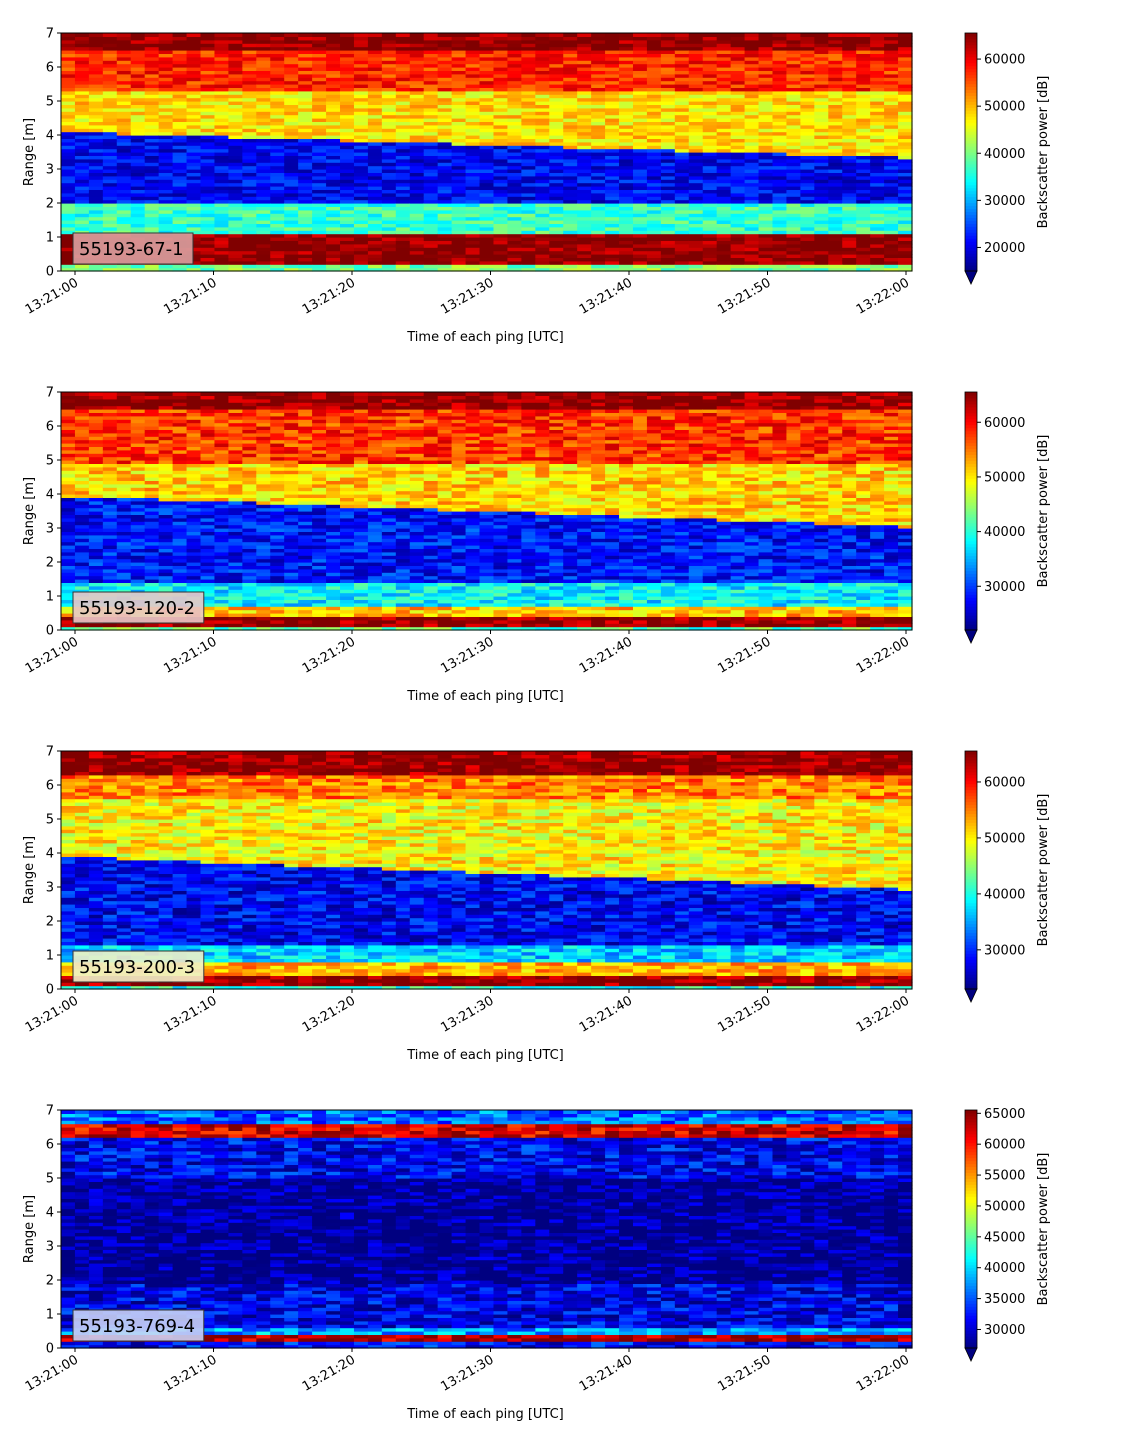 The height and width of the screenshot is (1436, 1140). I want to click on x-tick-label: 13:21:30, so click(467, 296).